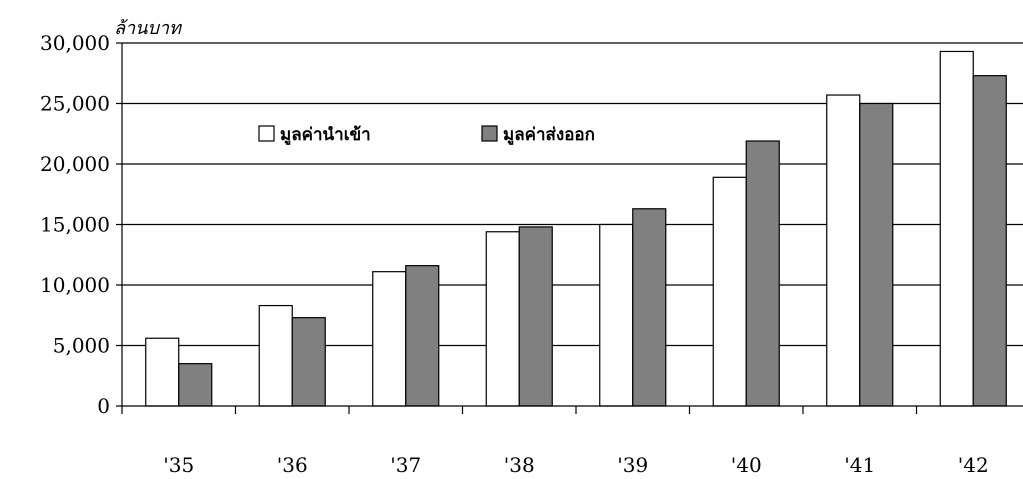 This screenshot has width=1023, height=479. What do you see at coordinates (632, 465) in the screenshot?
I see `x-tick-label: '39` at bounding box center [632, 465].